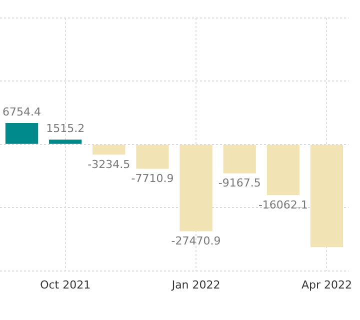 The image size is (360, 320). I want to click on x-tick-label: Apr 2022, so click(326, 285).